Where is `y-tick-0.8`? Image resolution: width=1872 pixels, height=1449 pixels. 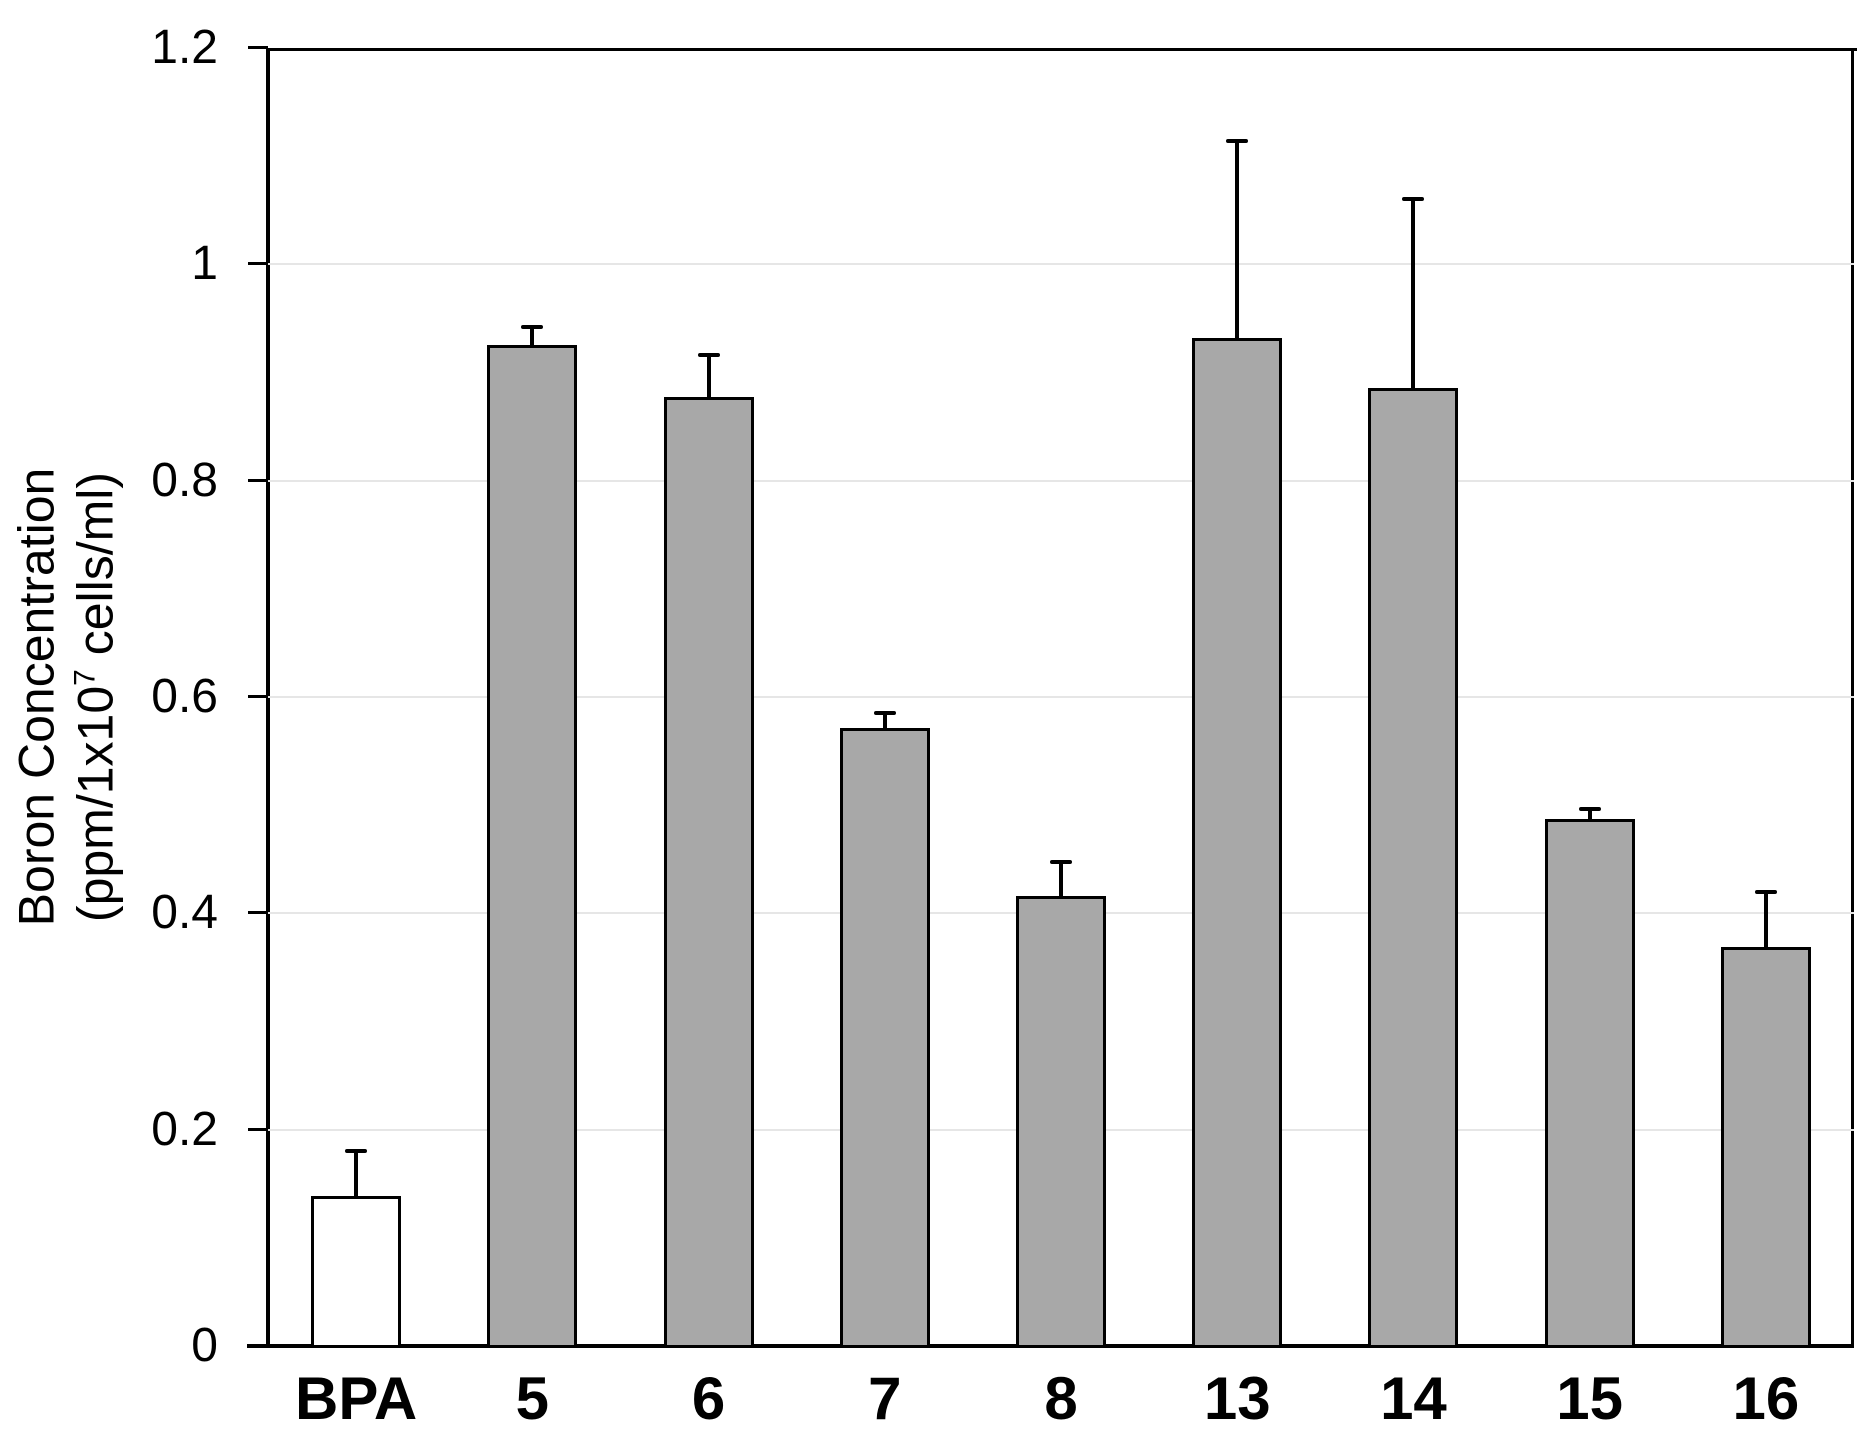 y-tick-0.8 is located at coordinates (258, 480).